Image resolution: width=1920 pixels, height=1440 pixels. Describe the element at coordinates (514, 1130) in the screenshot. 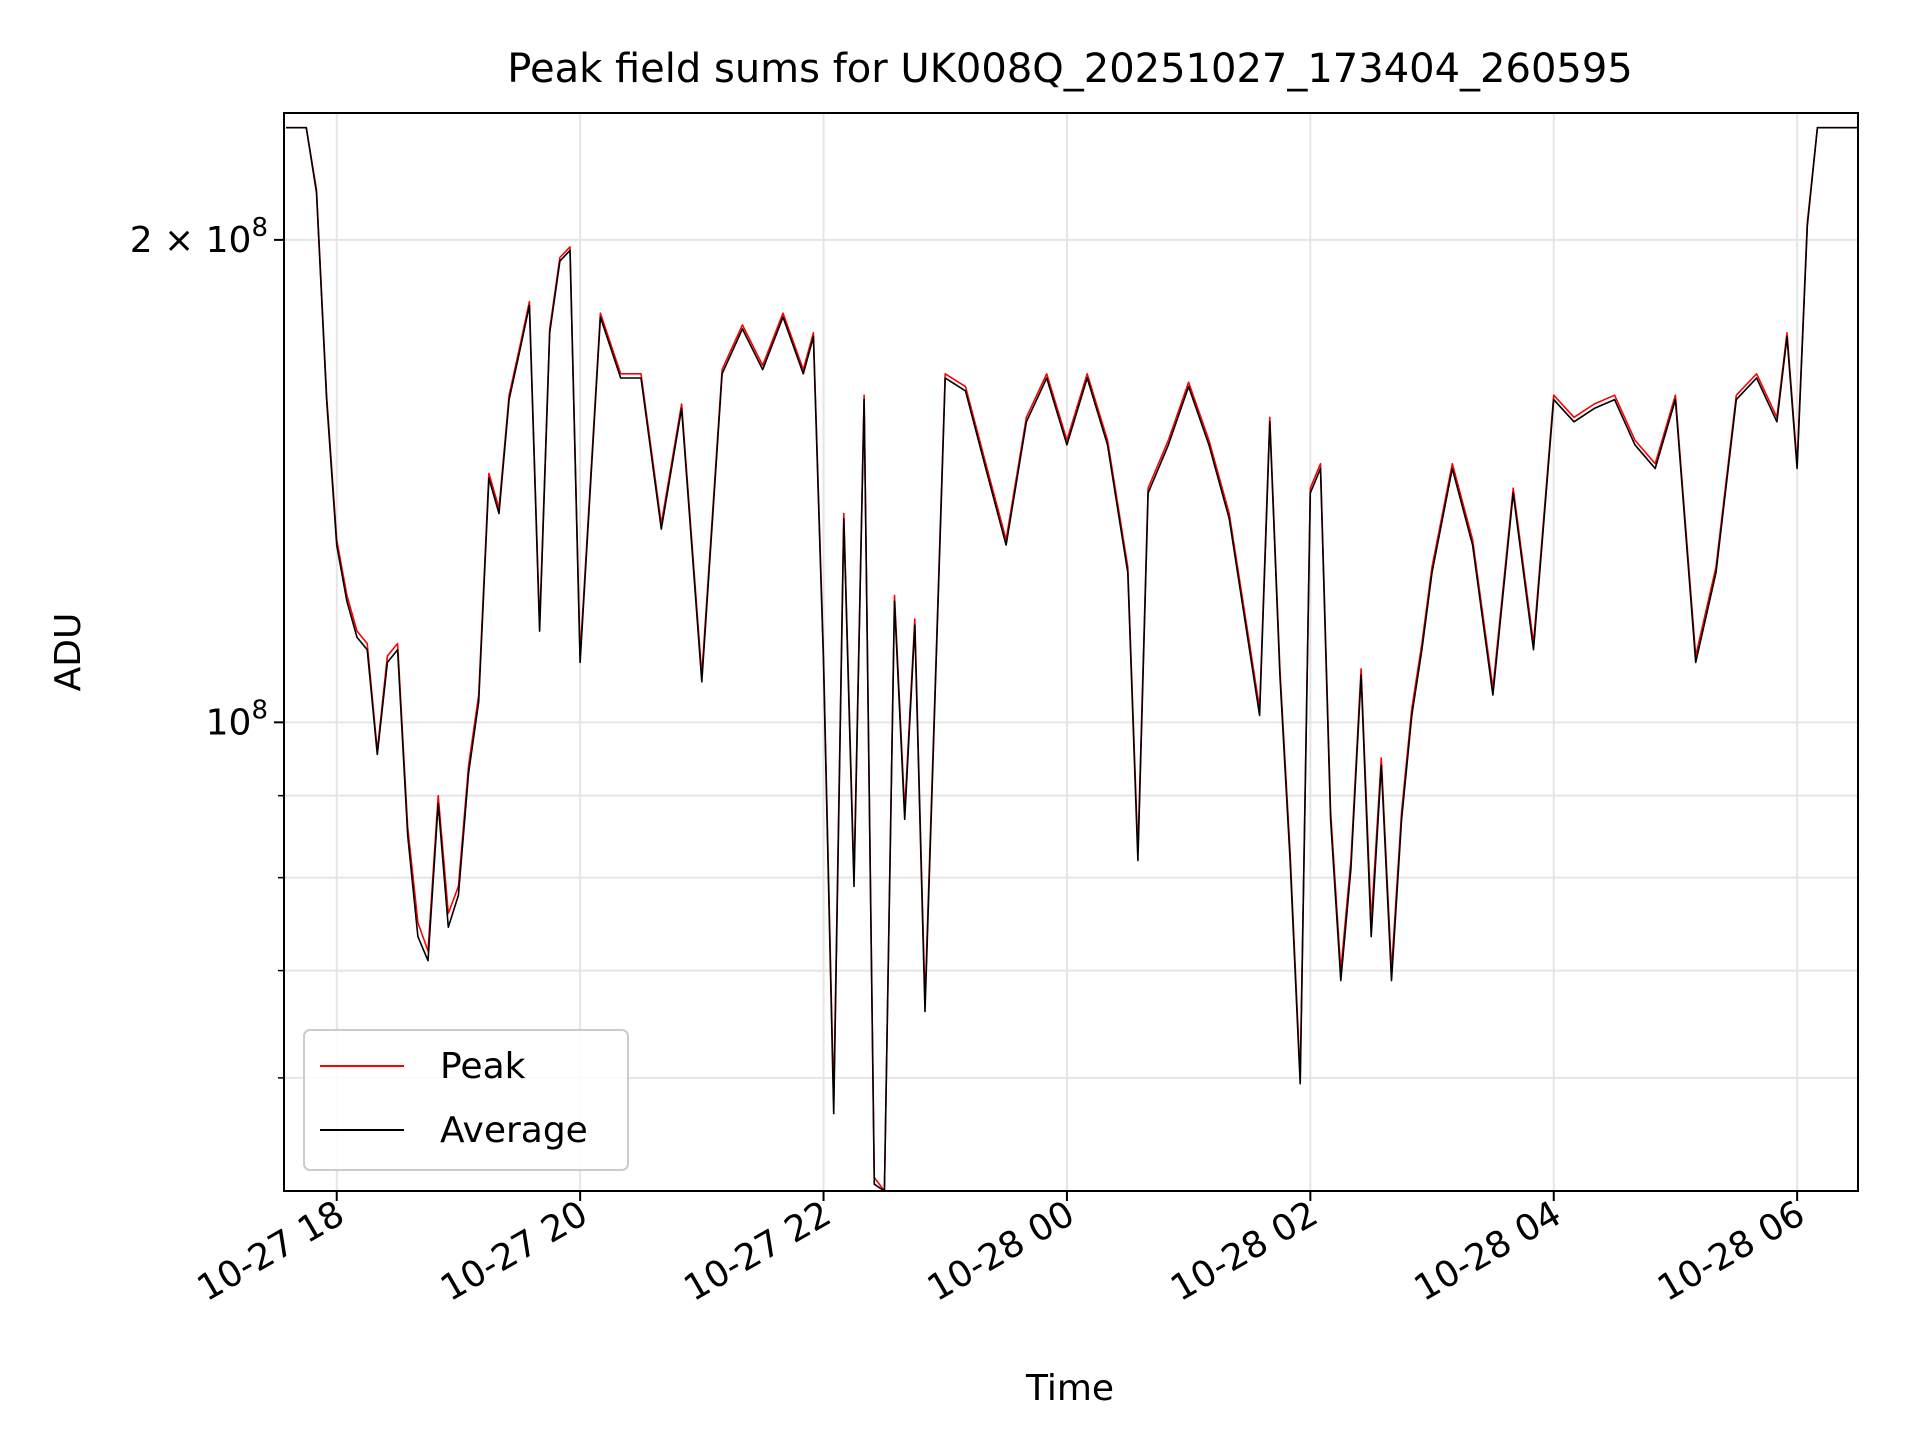

I see `legend-label-average: Average` at that location.